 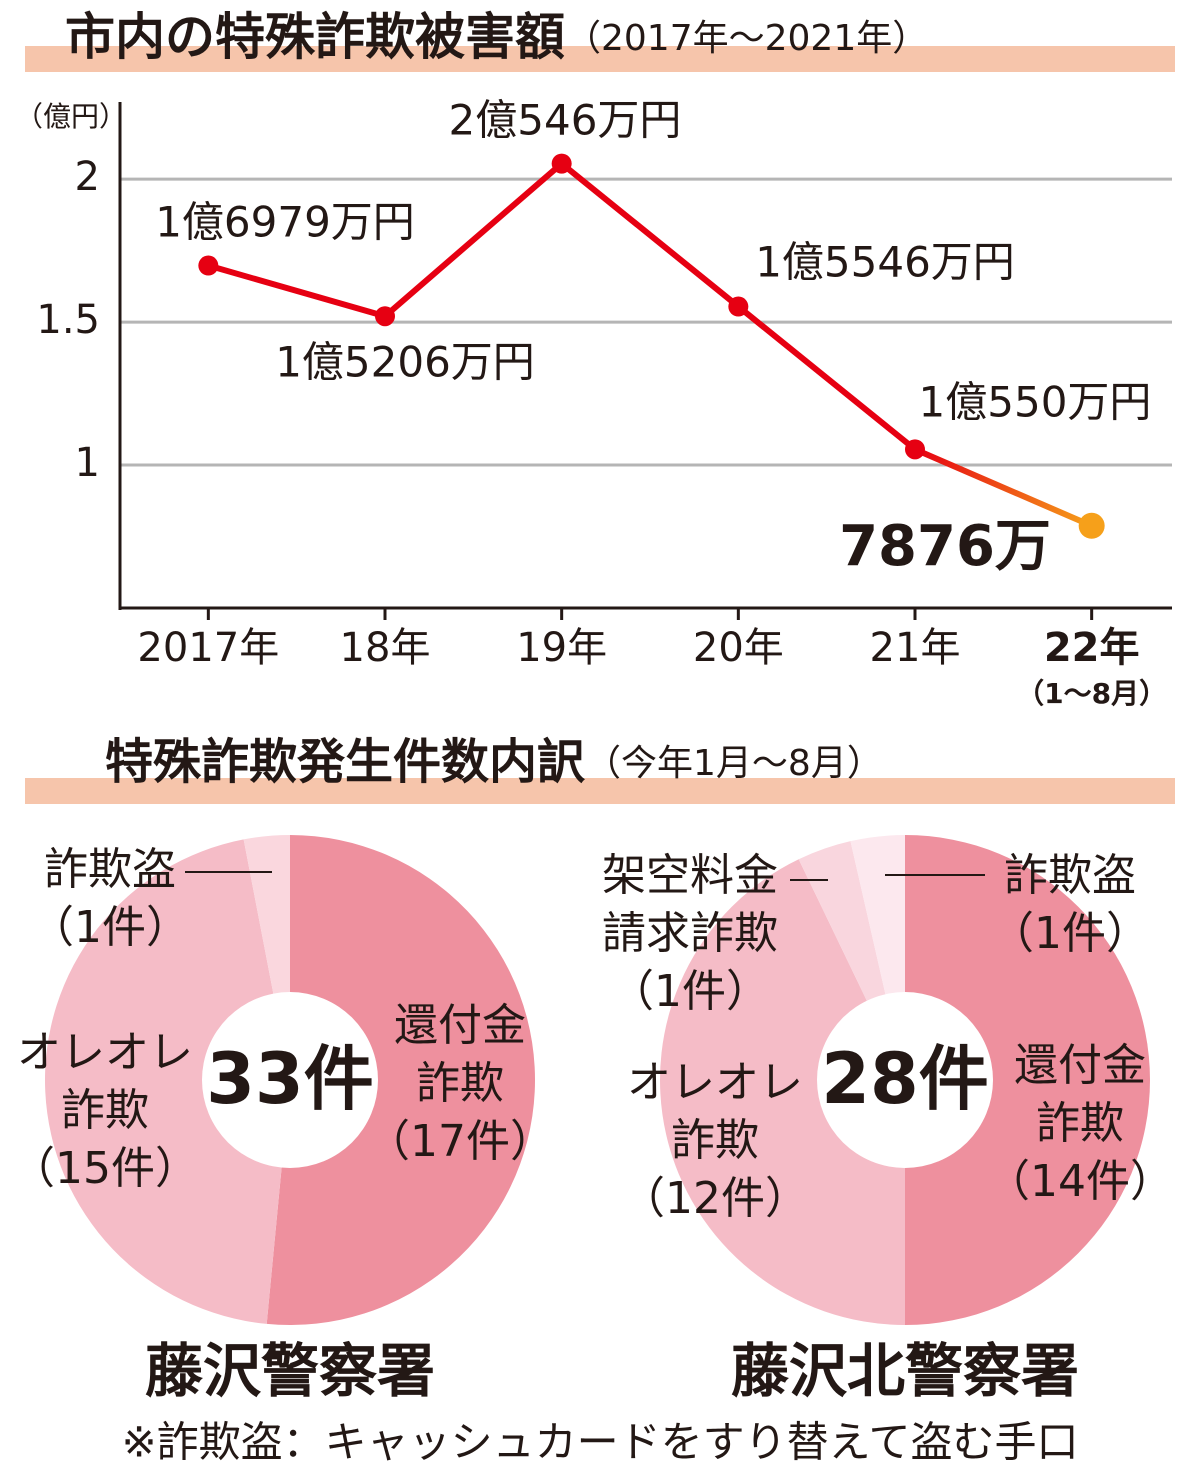 I want to click on chart-title-group: 市内の特殊詐欺被害額（2017年～2021年）, so click(x=496, y=37).